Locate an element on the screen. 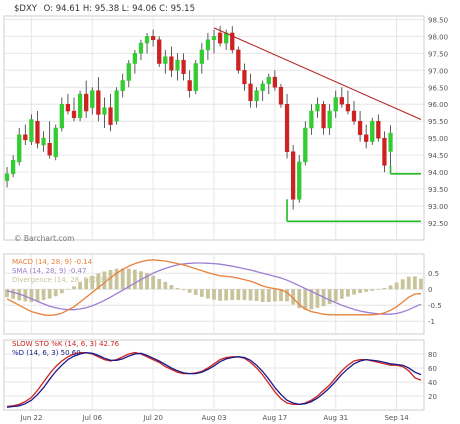 This screenshot has height=424, width=460. sto-y-tick-label: 60 is located at coordinates (432, 369).